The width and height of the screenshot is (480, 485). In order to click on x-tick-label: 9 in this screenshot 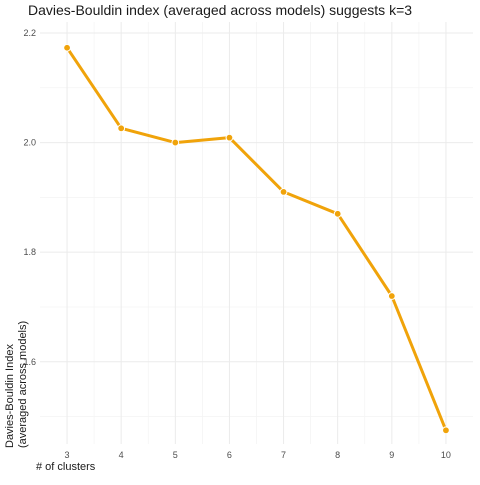, I will do `click(391, 455)`.